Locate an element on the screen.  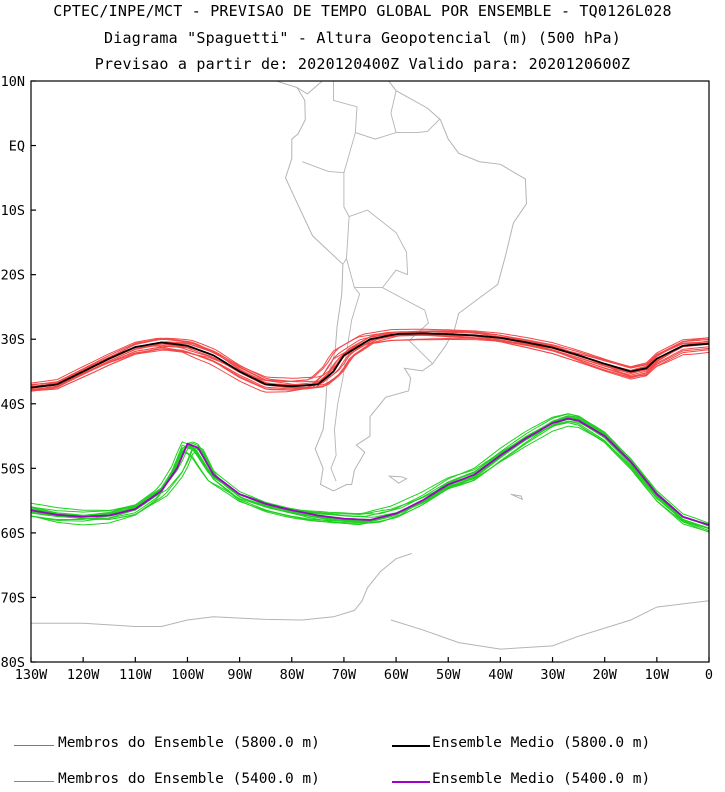
lon-tick-label: 40W is located at coordinates (500, 675).